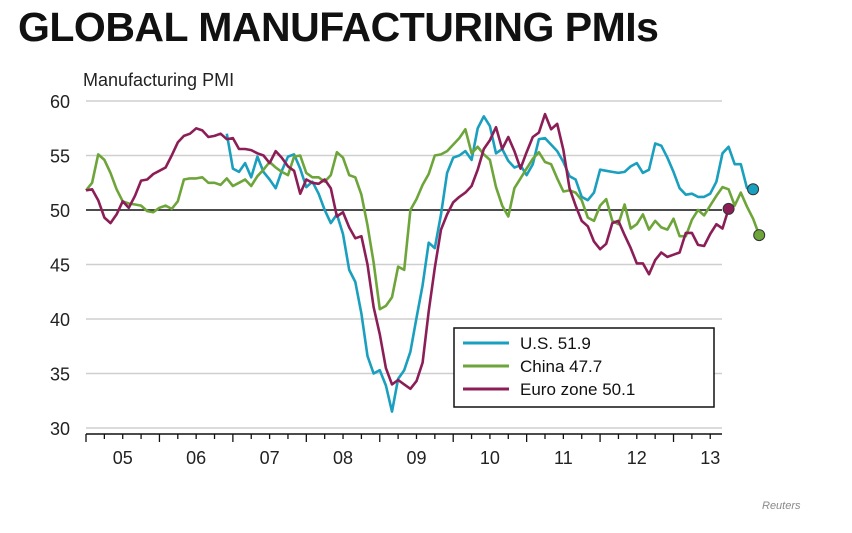 The width and height of the screenshot is (852, 533). I want to click on endpoint-markers, so click(744, 212).